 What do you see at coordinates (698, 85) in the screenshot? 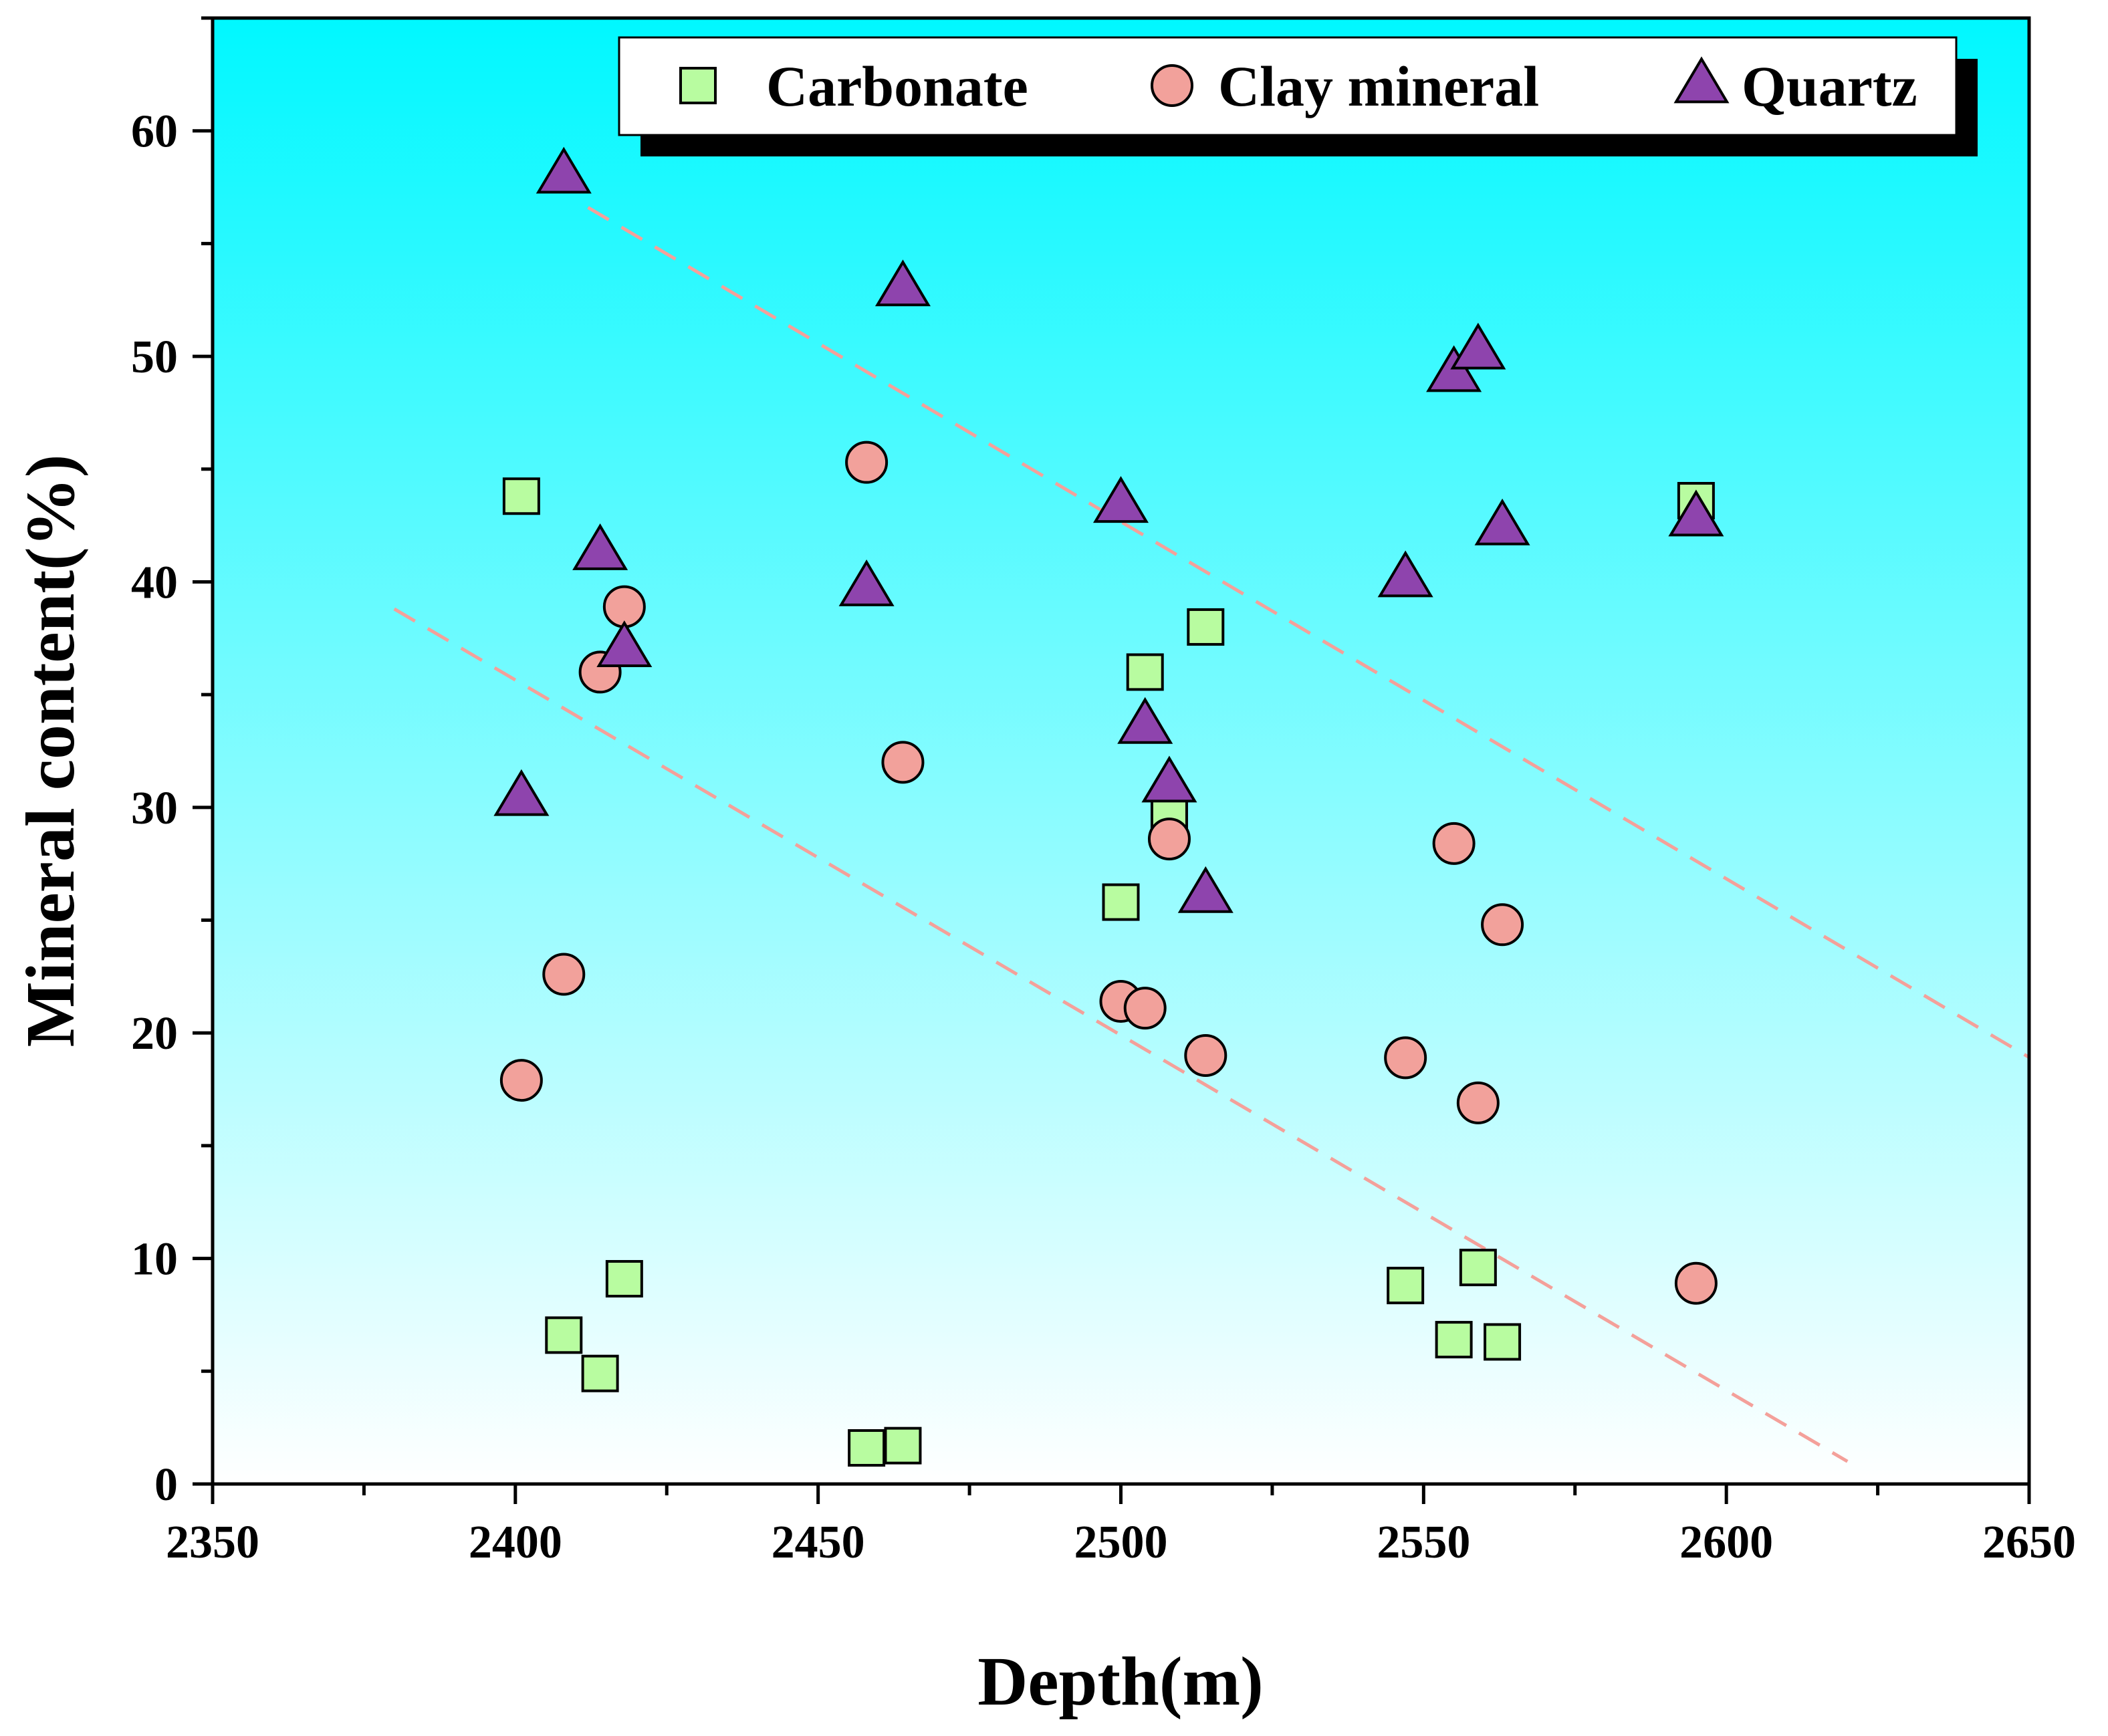
I see `legend-square-icon` at bounding box center [698, 85].